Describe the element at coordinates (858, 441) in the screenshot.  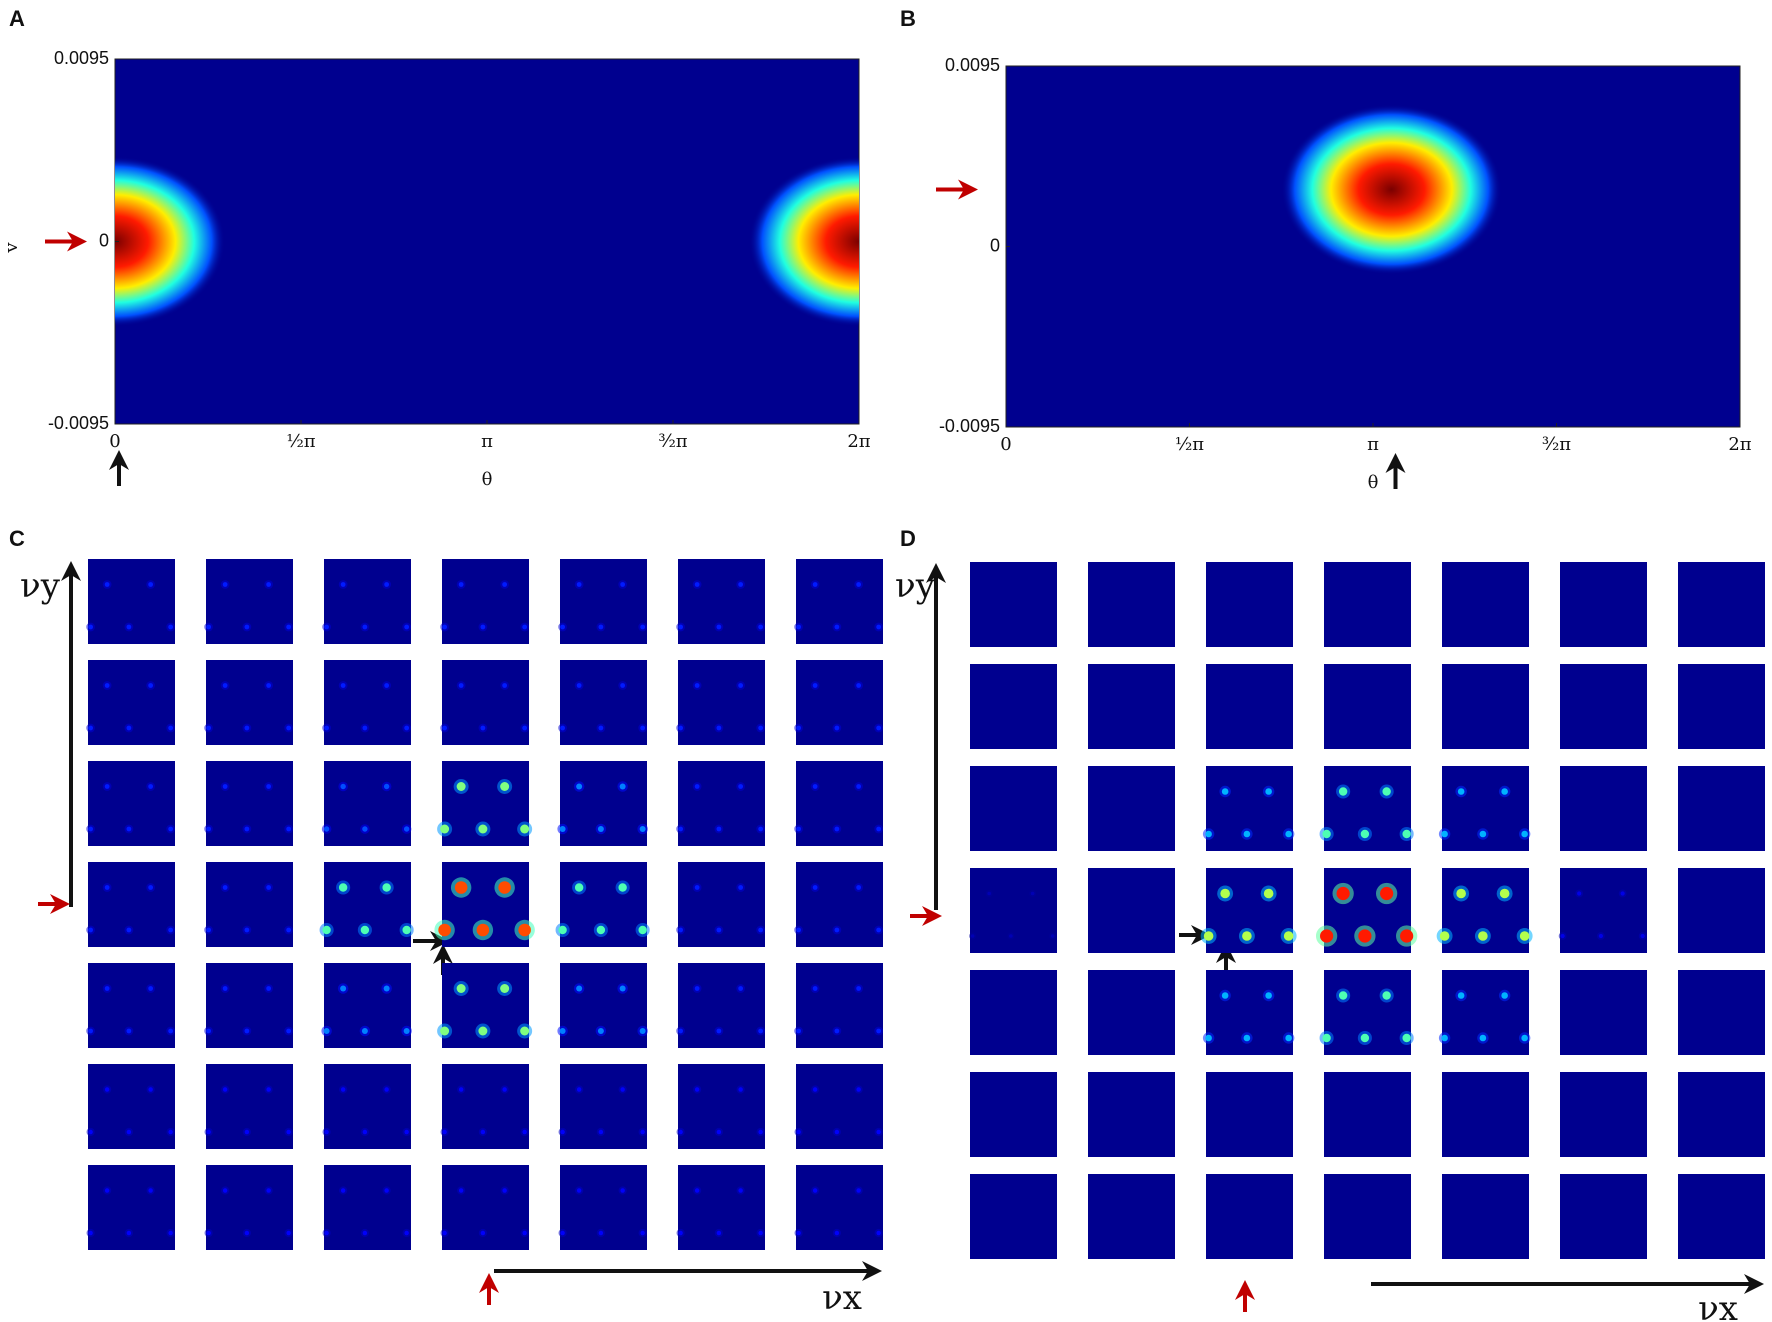
I see `x-tick-label: 2π` at that location.